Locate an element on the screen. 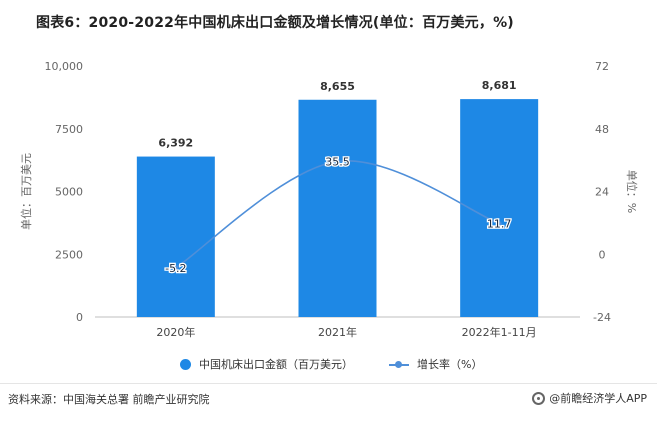  x-tick-label: 2022年1-11月 is located at coordinates (499, 332).